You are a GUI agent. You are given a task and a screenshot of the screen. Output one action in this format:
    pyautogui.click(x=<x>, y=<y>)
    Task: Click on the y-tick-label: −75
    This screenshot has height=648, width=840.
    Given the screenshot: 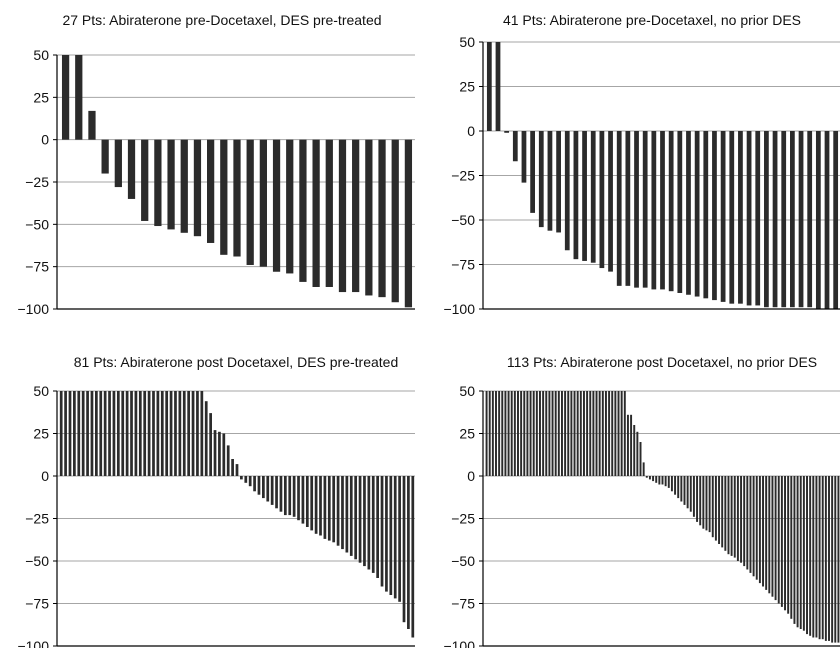 What is the action you would take?
    pyautogui.click(x=37, y=604)
    